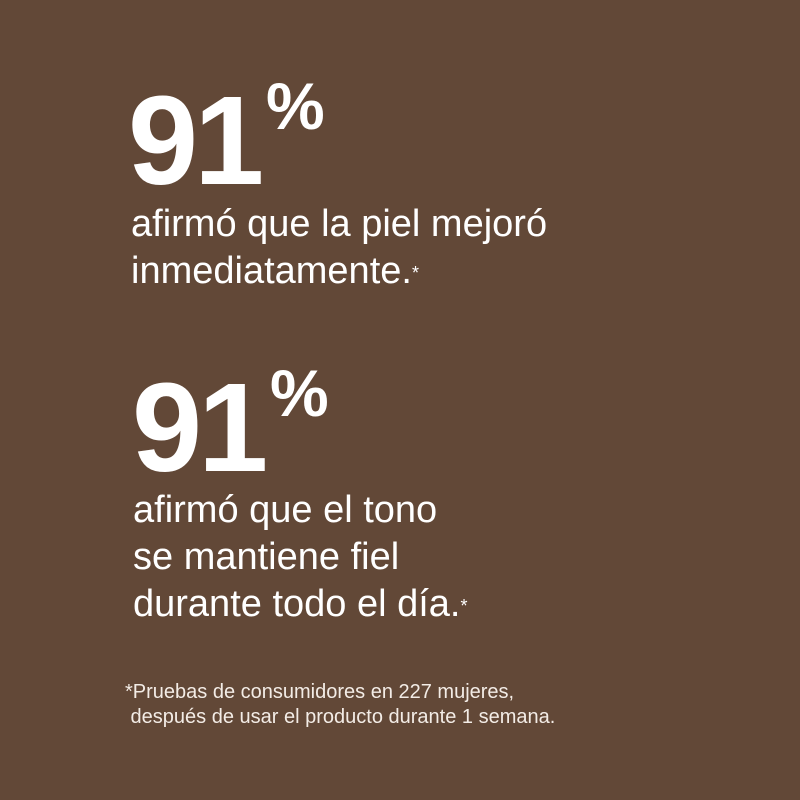  Describe the element at coordinates (300, 604) in the screenshot. I see `stat-2-line: durante todo el día.*` at that location.